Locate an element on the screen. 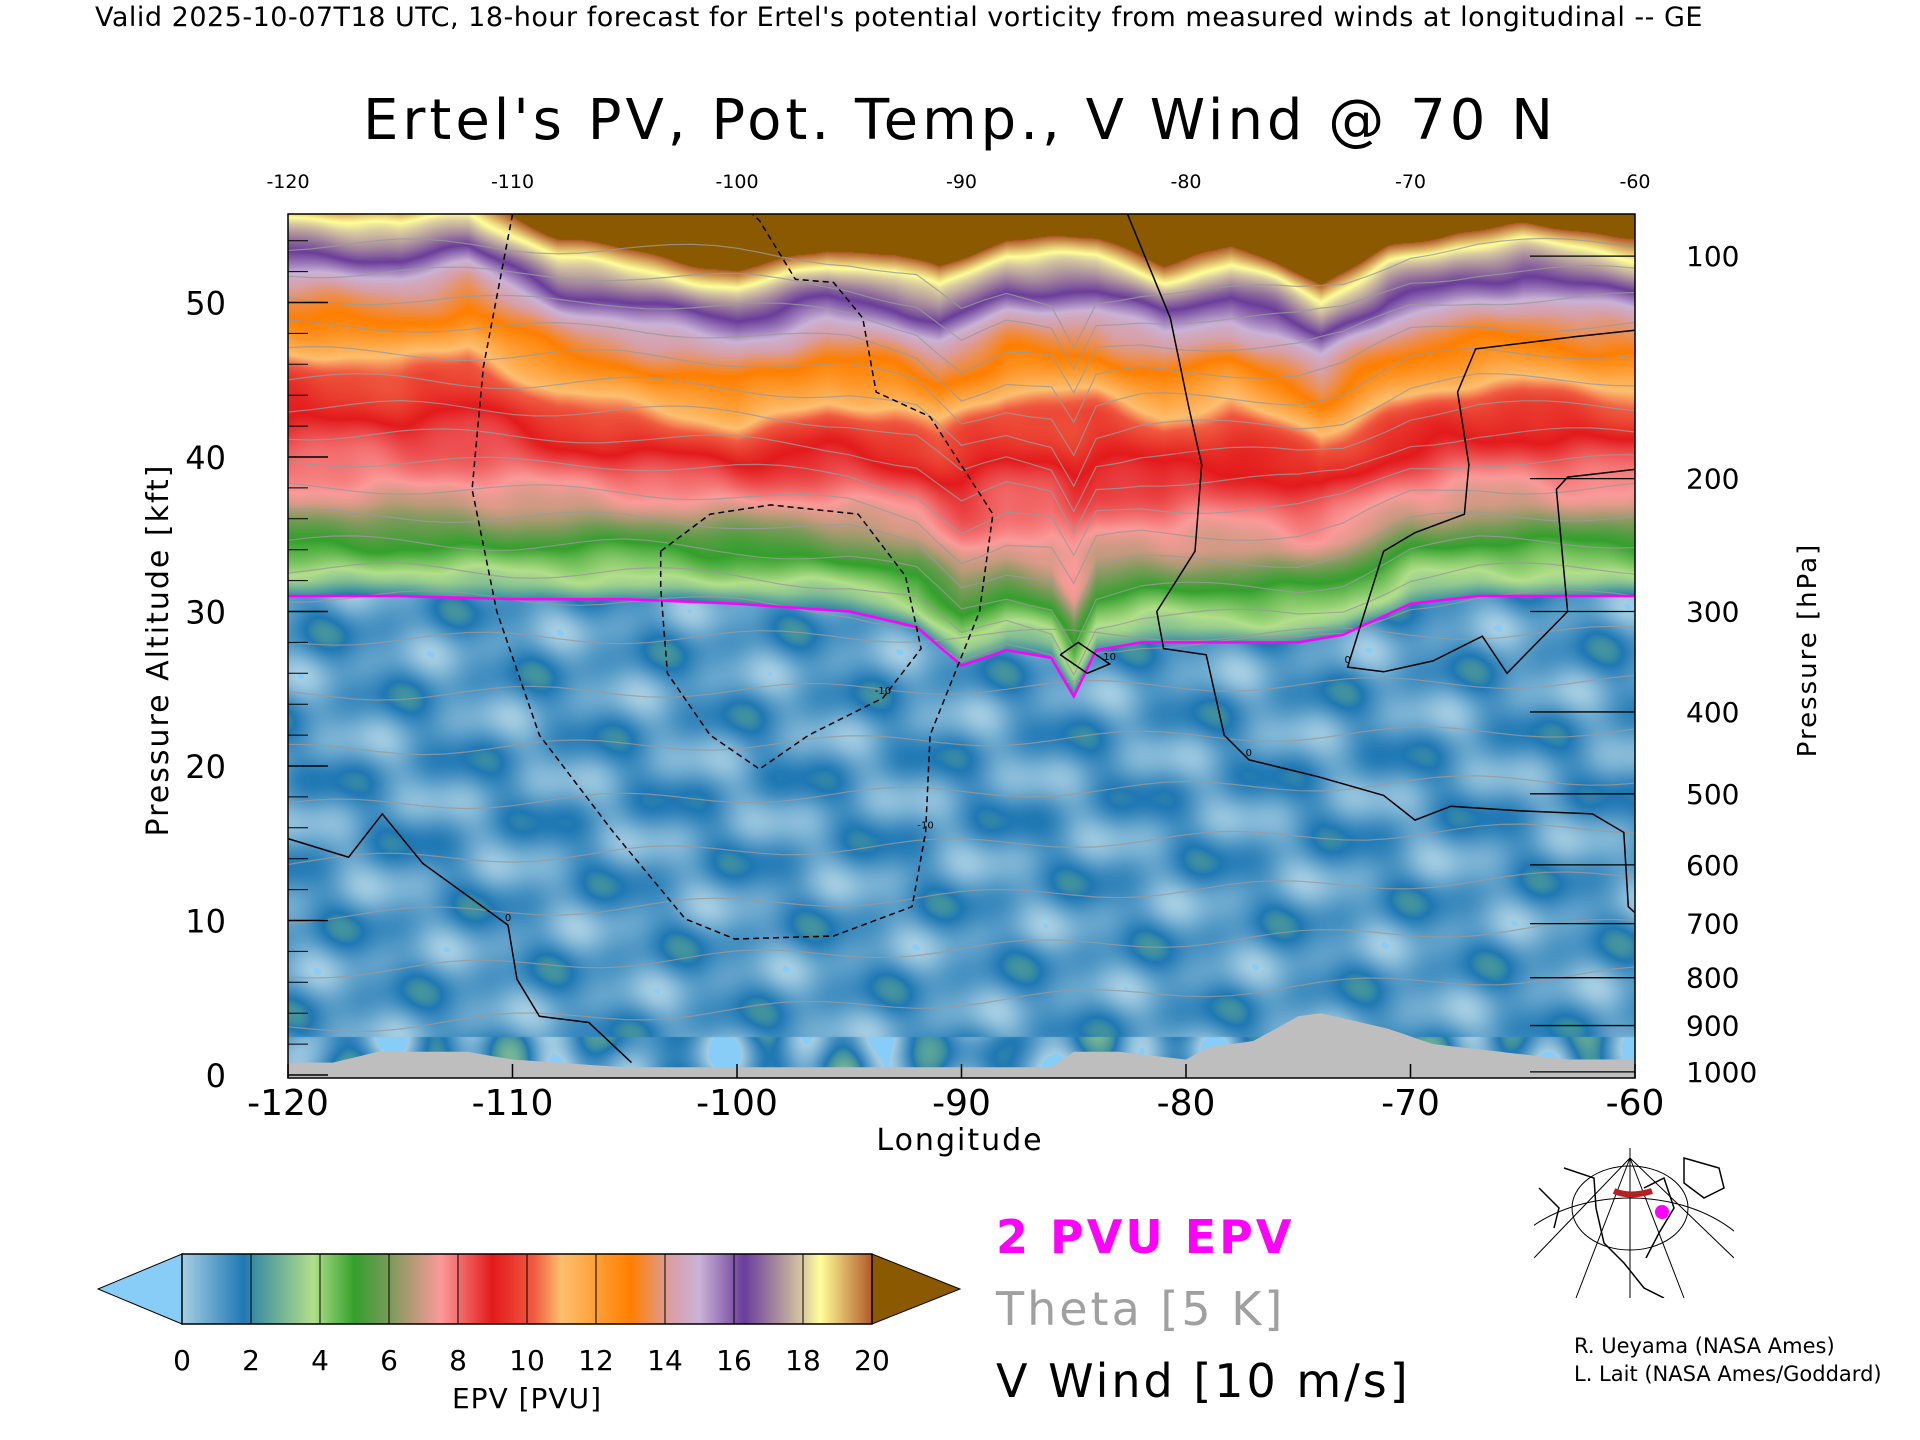 Image resolution: width=1920 pixels, height=1440 pixels. pvu-2-contour is located at coordinates (961, 647).